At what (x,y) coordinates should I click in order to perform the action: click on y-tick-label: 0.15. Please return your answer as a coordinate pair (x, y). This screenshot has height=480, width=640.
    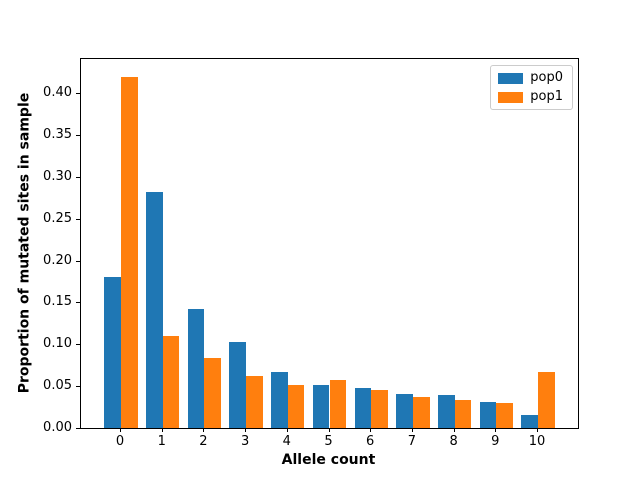
    Looking at the image, I should click on (57, 302).